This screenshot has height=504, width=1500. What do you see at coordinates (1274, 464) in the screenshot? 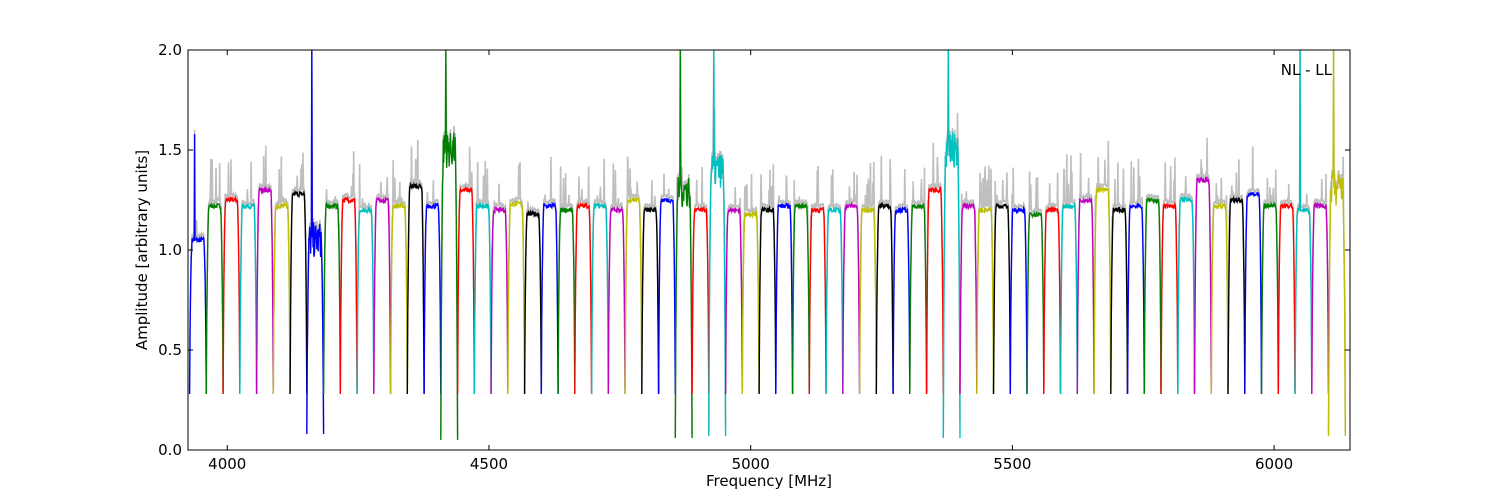
I see `x-tick-label: 6000` at bounding box center [1274, 464].